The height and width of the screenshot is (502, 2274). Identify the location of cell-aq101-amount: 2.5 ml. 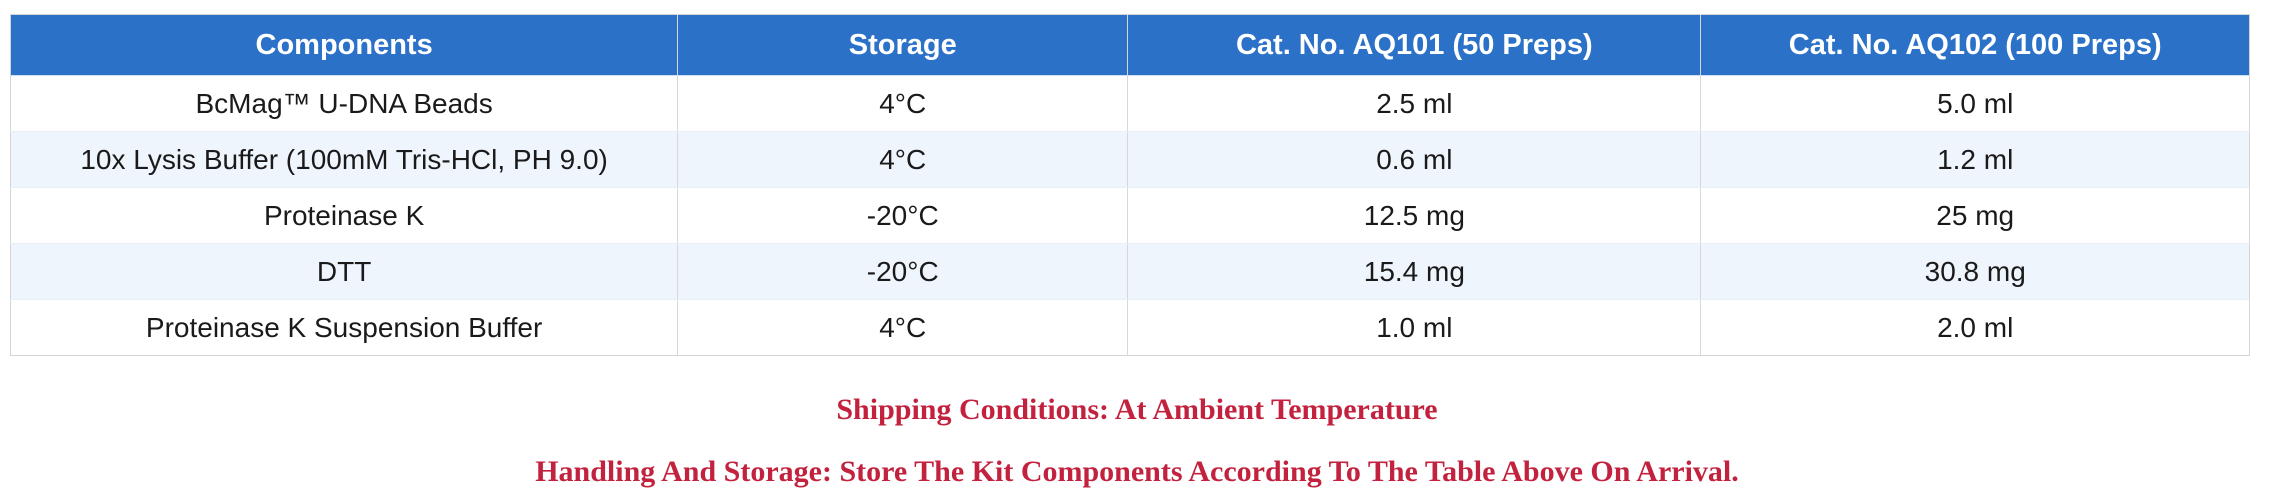
(1414, 103).